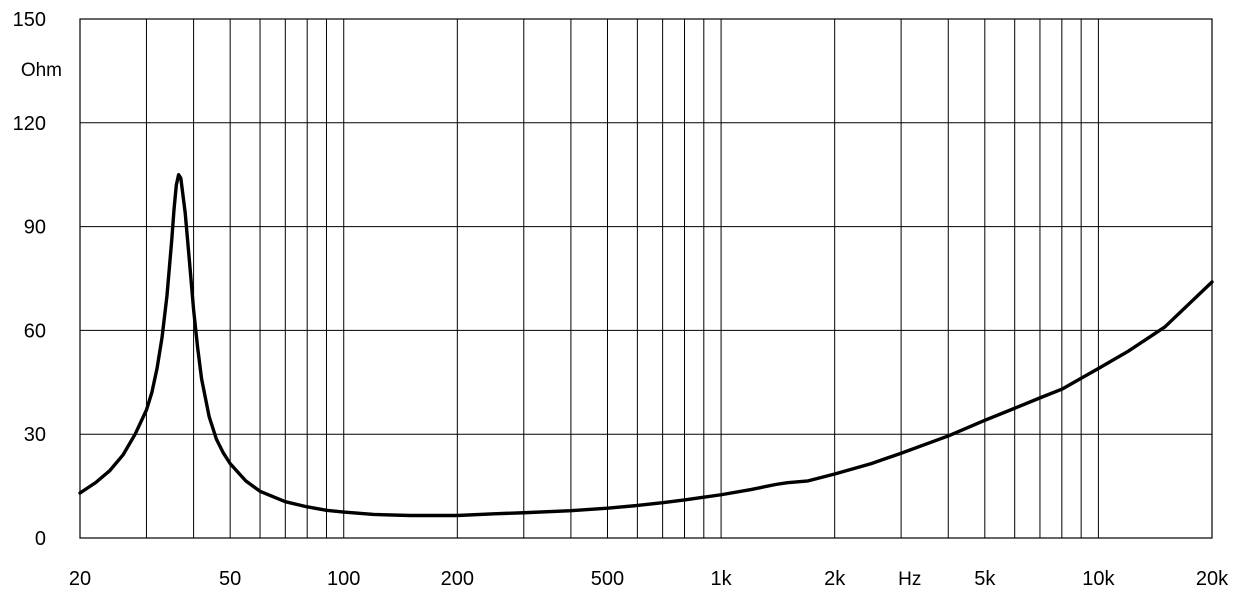  What do you see at coordinates (1212, 579) in the screenshot?
I see `x-tick-label: 20k` at bounding box center [1212, 579].